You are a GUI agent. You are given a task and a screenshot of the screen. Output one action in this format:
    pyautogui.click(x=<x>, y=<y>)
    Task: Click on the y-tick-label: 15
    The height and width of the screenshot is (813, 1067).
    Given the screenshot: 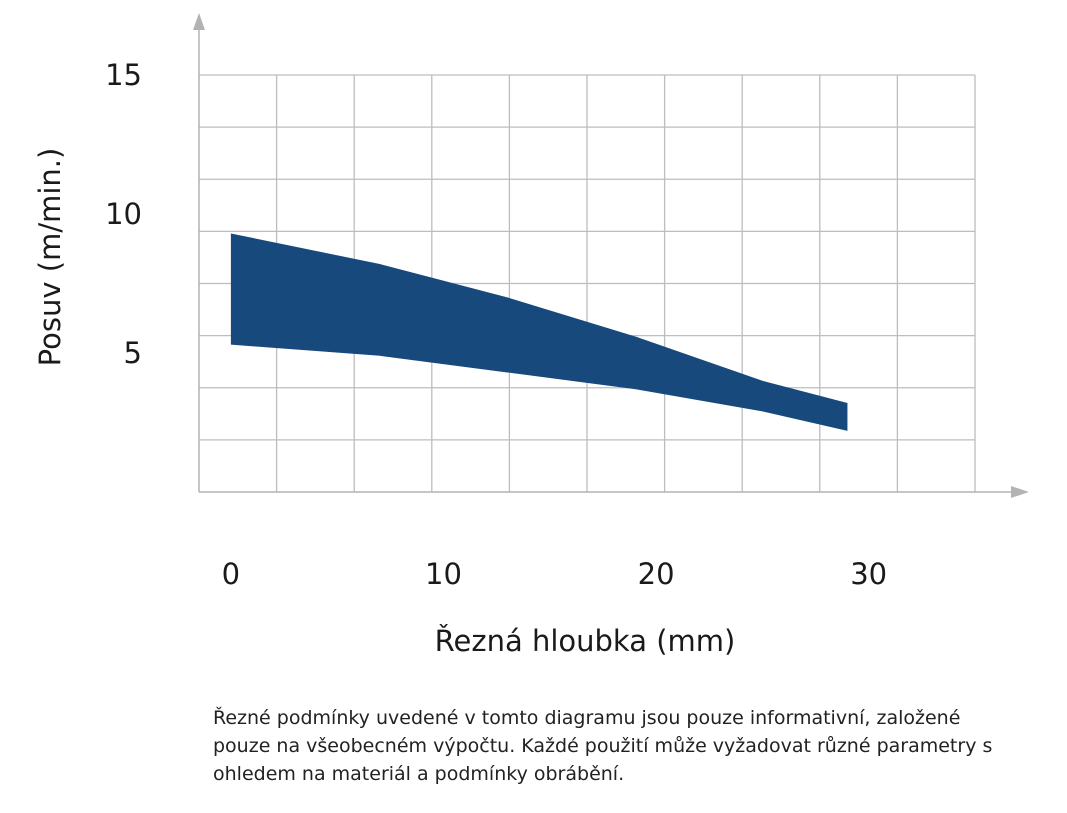 What is the action you would take?
    pyautogui.click(x=123, y=75)
    